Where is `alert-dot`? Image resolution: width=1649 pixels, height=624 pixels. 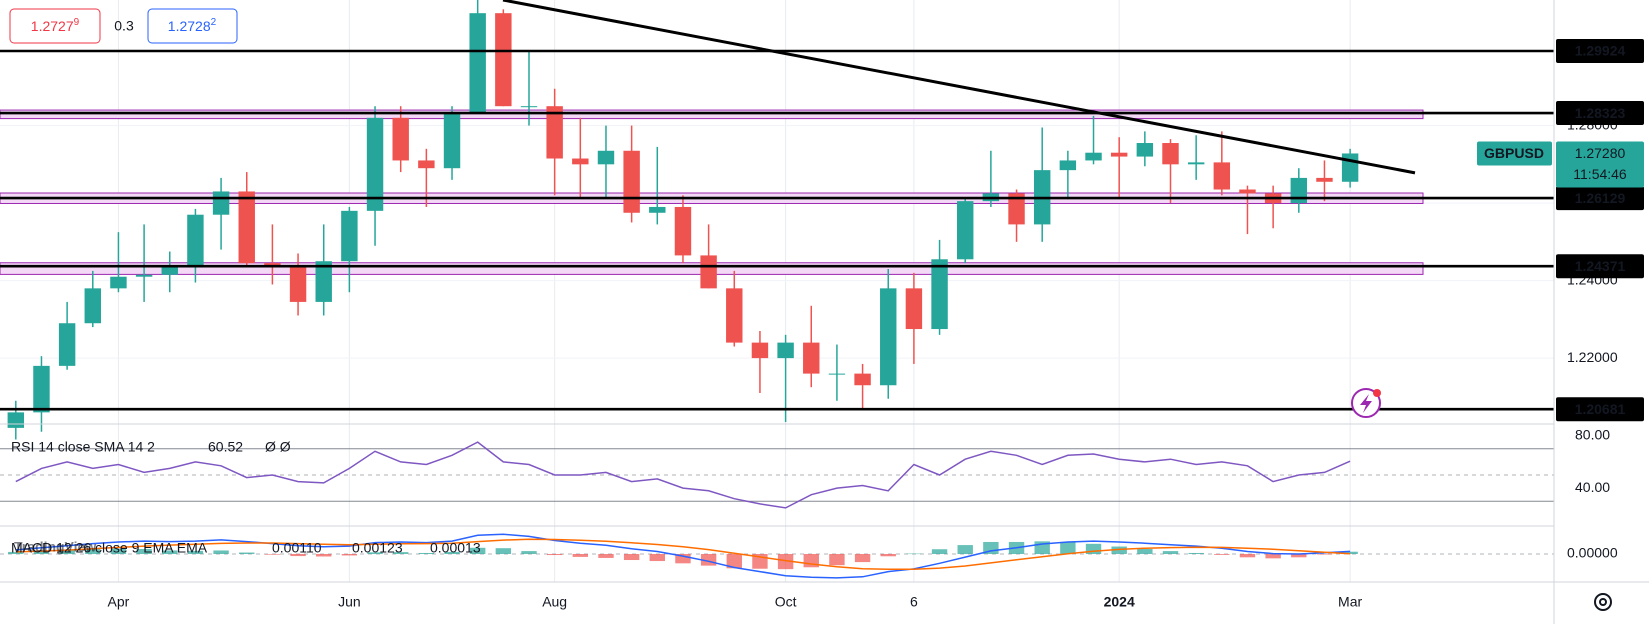
alert-dot is located at coordinates (1377, 393).